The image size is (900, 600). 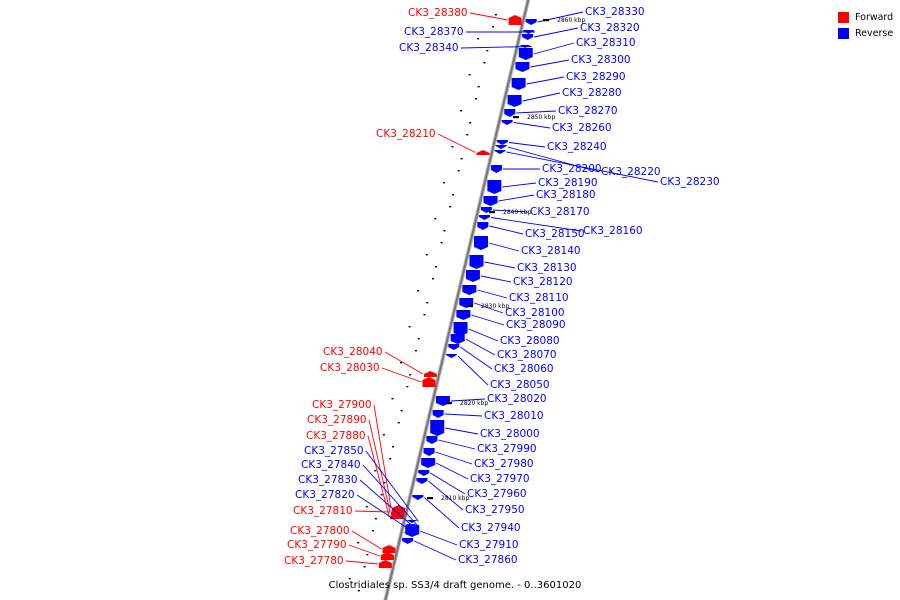 What do you see at coordinates (547, 268) in the screenshot?
I see `gene-label: CK3_28130` at bounding box center [547, 268].